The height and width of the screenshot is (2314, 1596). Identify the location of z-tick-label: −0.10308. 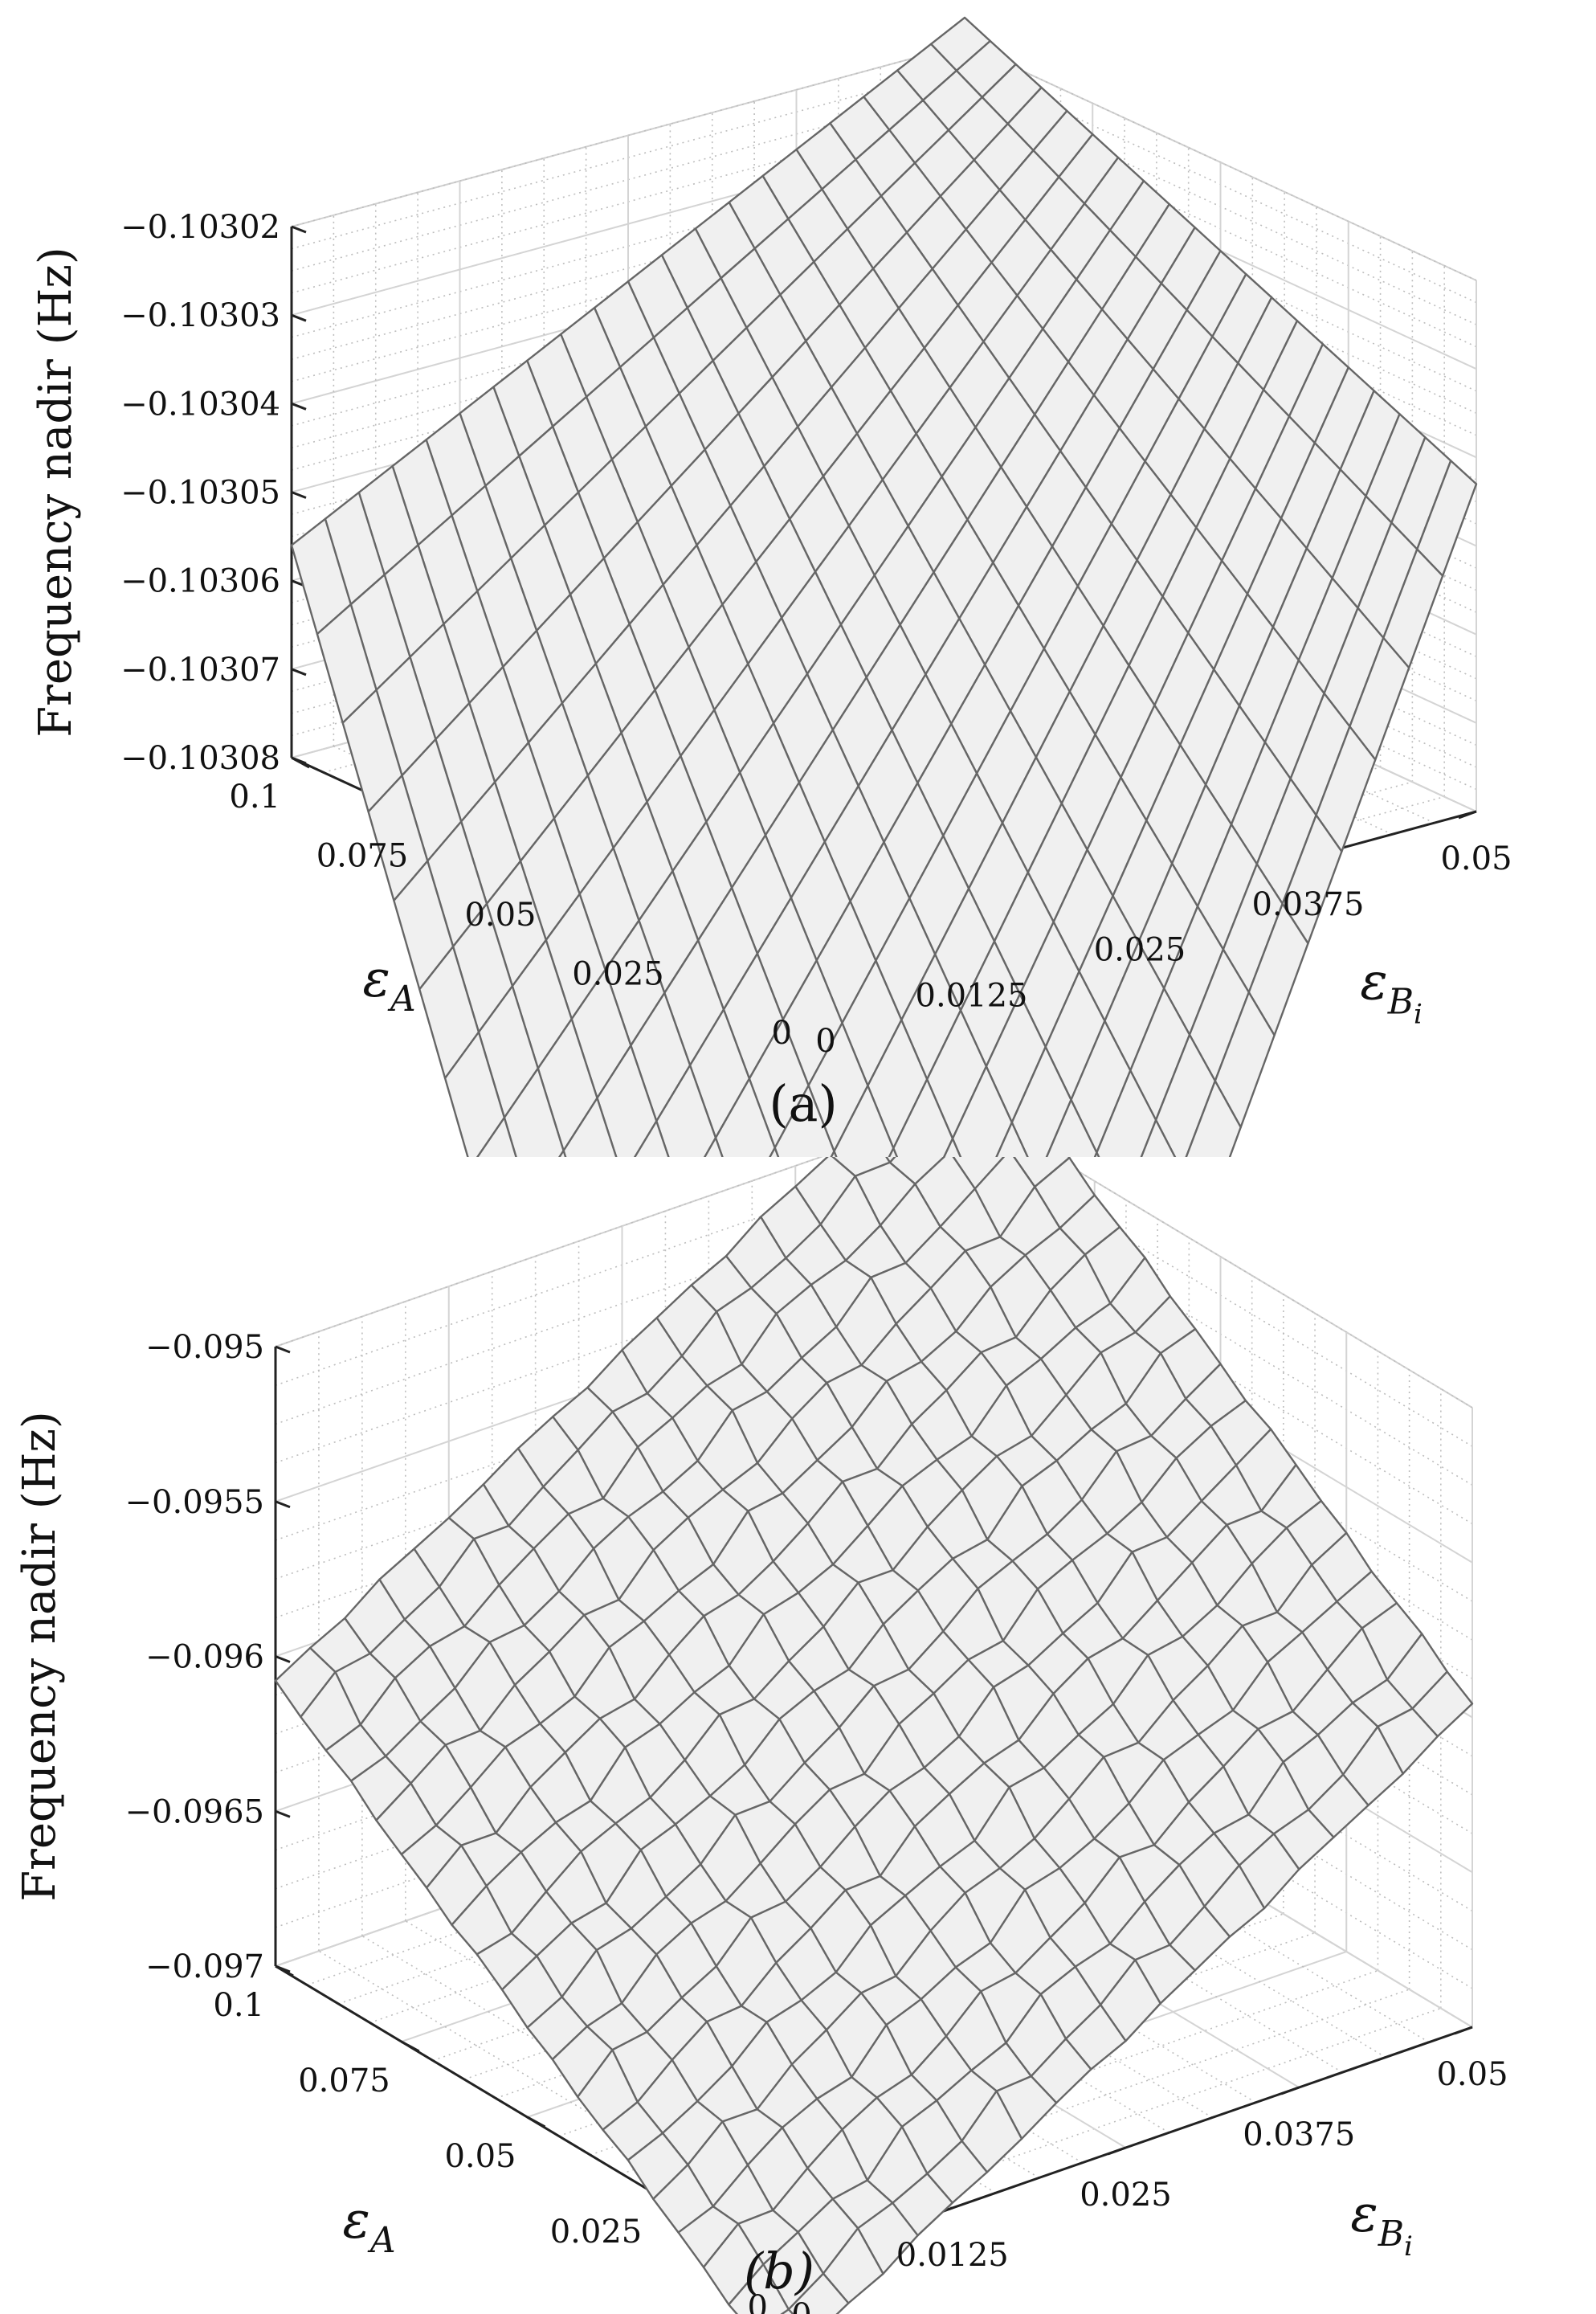
(200, 758).